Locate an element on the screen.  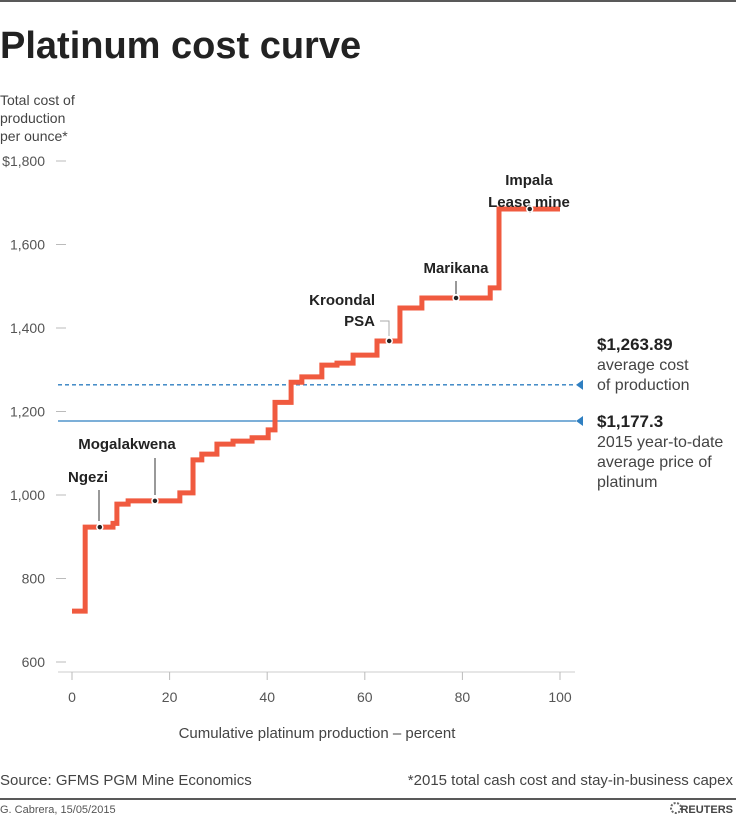
x-tick-label: 100 is located at coordinates (560, 697).